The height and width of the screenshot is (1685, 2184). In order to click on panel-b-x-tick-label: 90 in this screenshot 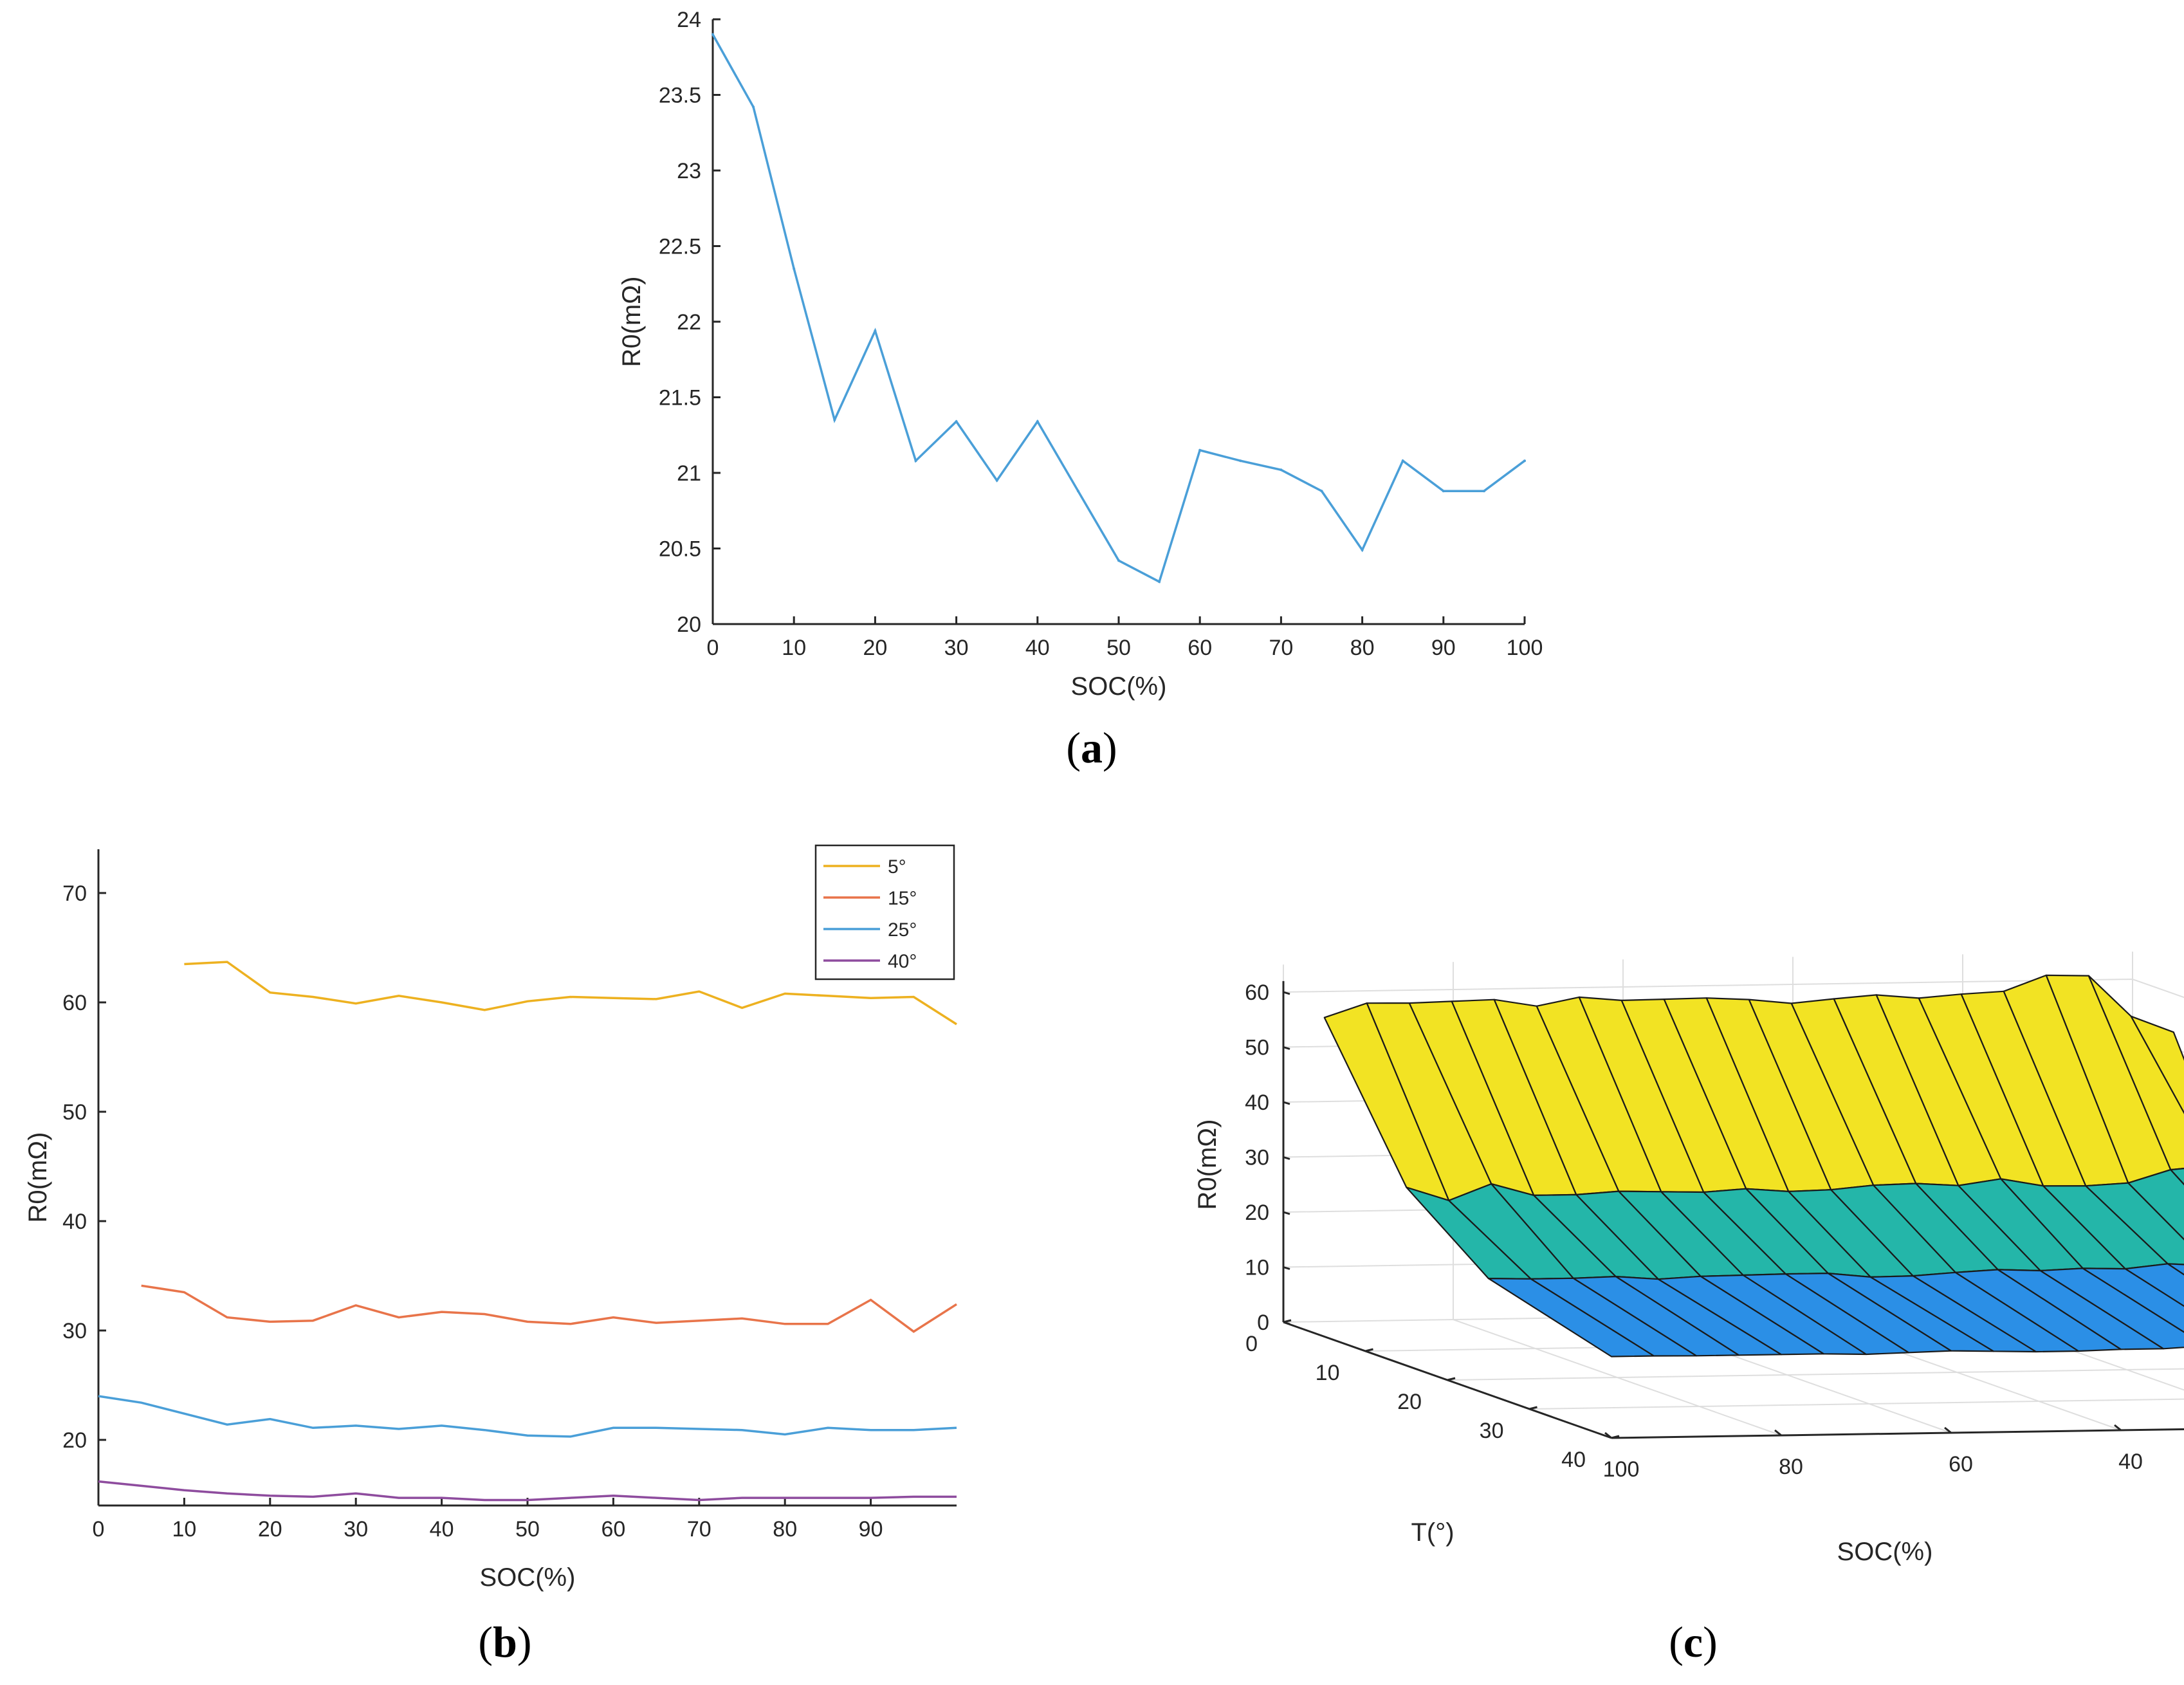, I will do `click(871, 1529)`.